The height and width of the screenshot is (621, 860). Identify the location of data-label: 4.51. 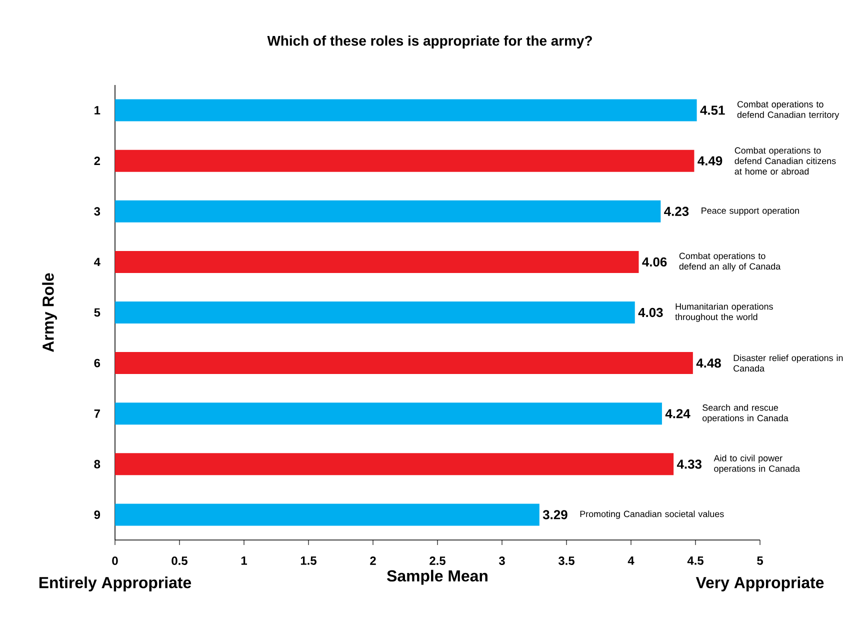
(712, 110).